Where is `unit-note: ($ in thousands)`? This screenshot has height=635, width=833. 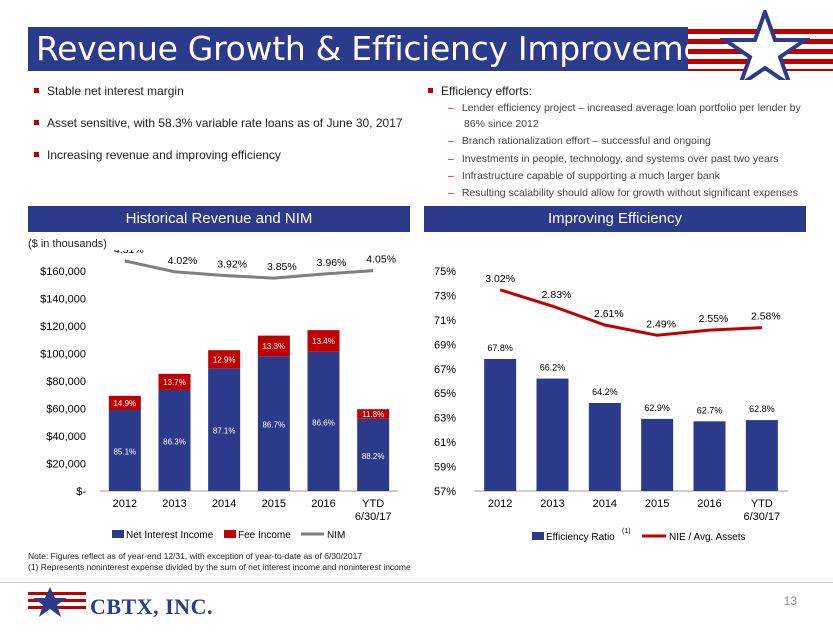 unit-note: ($ in thousands) is located at coordinates (67, 244).